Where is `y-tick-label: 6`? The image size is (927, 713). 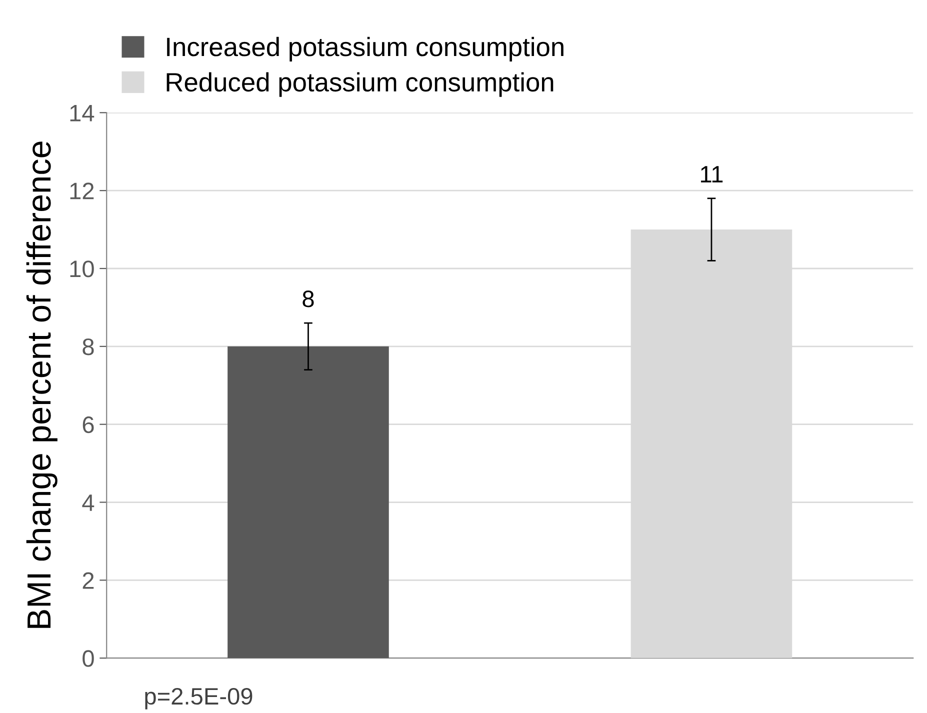
y-tick-label: 6 is located at coordinates (88, 425).